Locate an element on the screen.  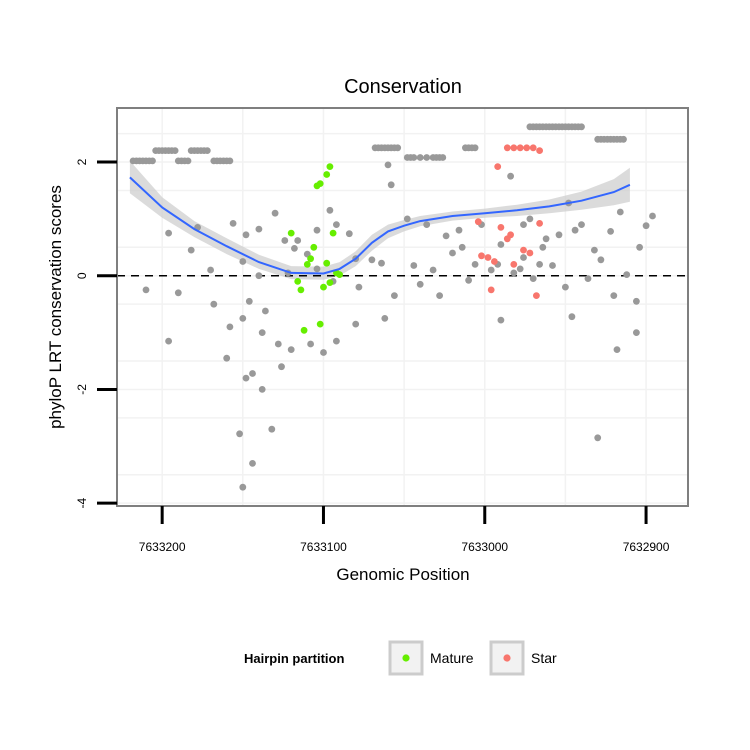
x-tick-label: 7633000 is located at coordinates (484, 547).